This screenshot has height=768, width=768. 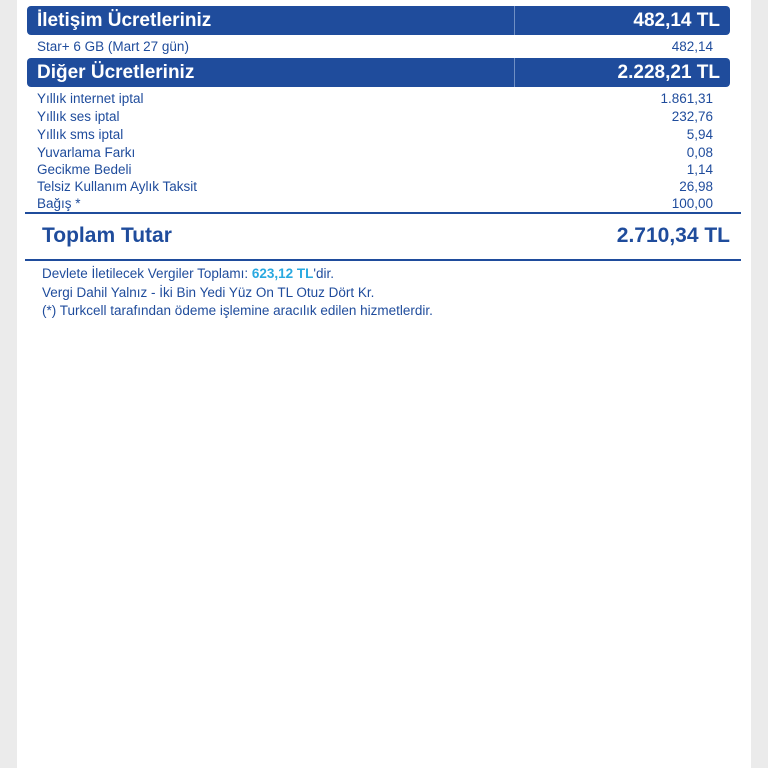 What do you see at coordinates (113, 46) in the screenshot?
I see `line-item-label: Star+ 6 GB (Mart 27 gün)` at bounding box center [113, 46].